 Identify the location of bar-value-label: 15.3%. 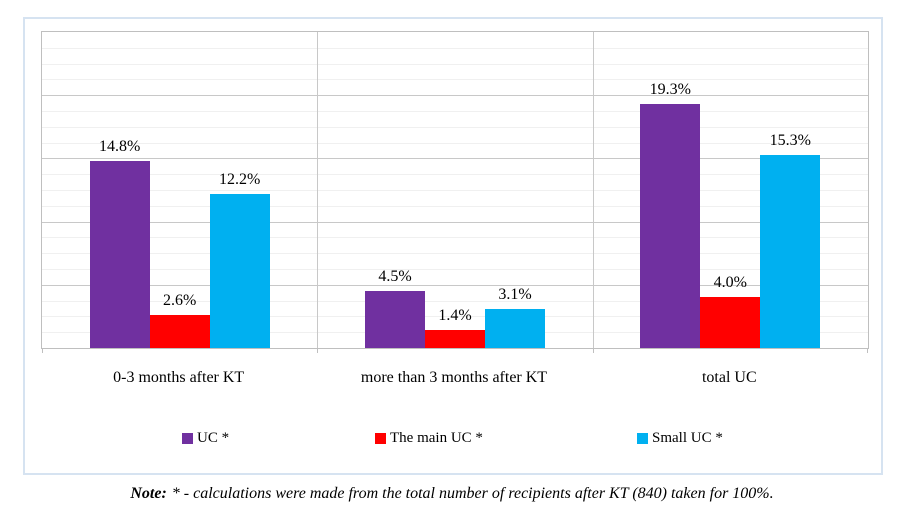
(790, 140).